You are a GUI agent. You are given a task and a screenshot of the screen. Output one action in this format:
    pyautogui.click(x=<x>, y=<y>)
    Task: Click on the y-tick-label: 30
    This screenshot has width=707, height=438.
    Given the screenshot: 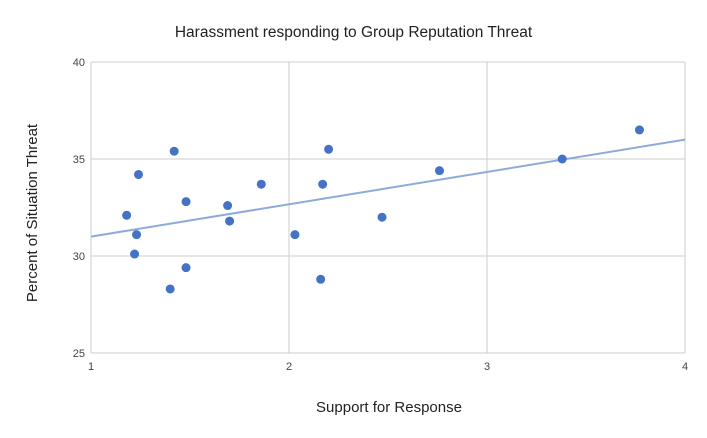 What is the action you would take?
    pyautogui.click(x=79, y=257)
    